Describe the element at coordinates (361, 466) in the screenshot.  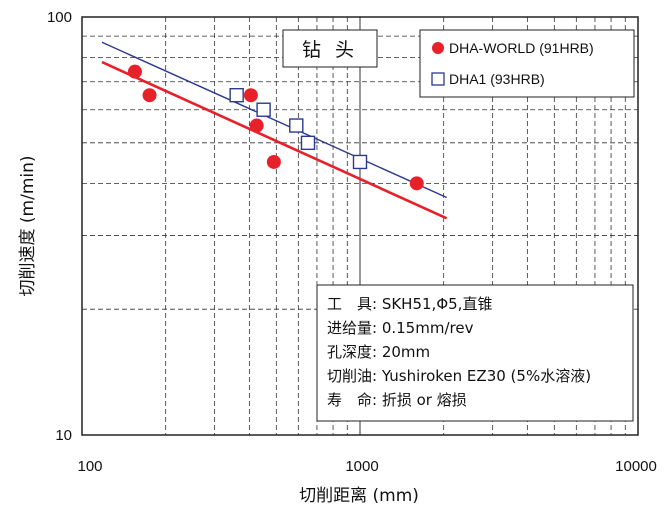
I see `x-tick-label-1000: 1000` at that location.